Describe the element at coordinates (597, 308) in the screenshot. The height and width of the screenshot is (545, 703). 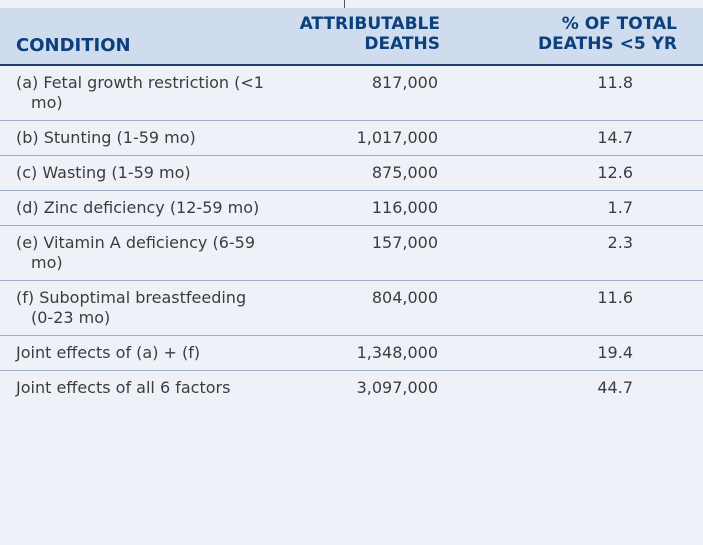
I see `row-percent: 11.6` at that location.